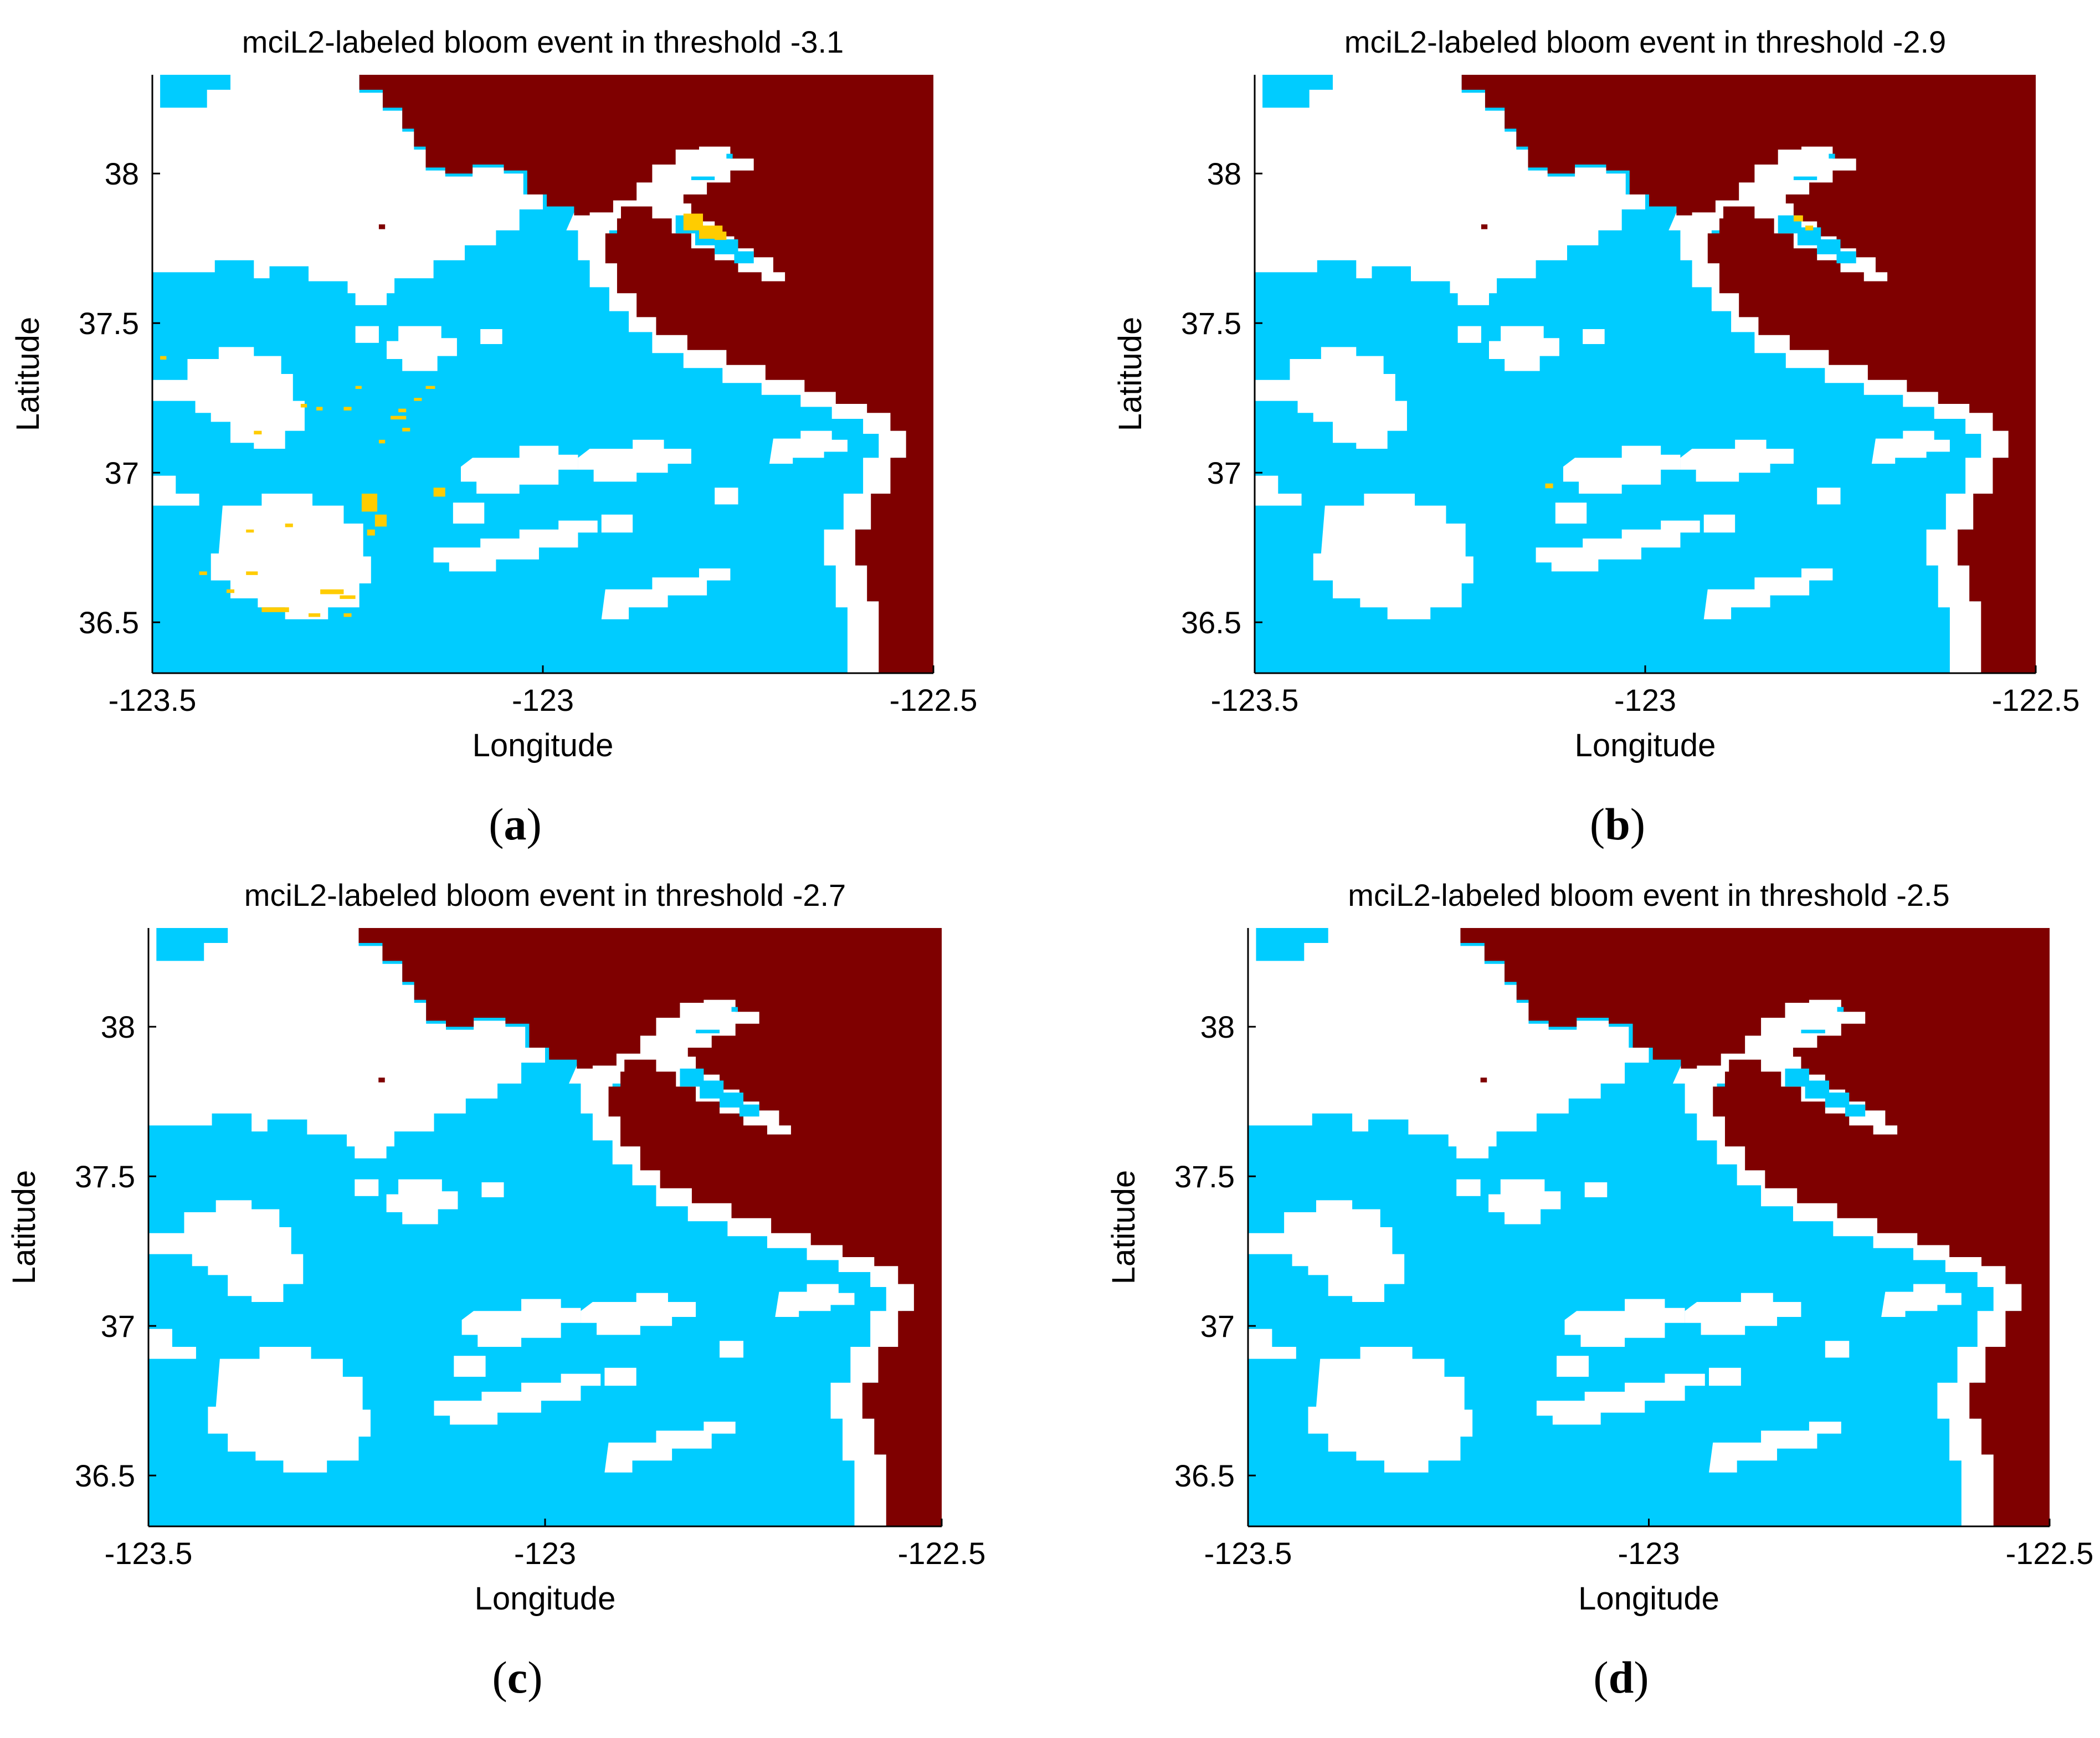 The height and width of the screenshot is (1738, 2100). Describe the element at coordinates (1617, 824) in the screenshot. I see `panel-letter: (b)` at that location.